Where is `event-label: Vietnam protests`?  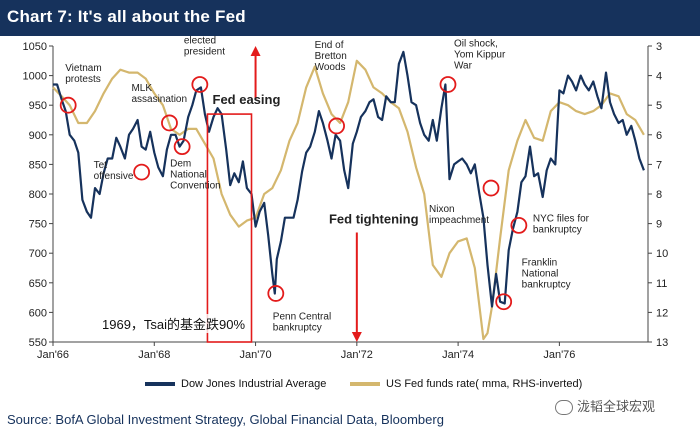
event-label: Vietnam protests is located at coordinates (83, 74).